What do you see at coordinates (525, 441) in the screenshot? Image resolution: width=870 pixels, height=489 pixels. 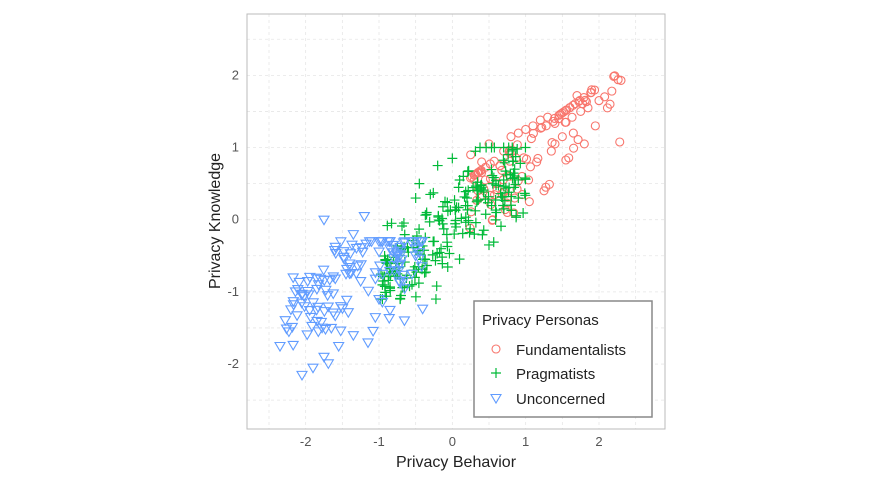 I see `x-tick-label: 1` at bounding box center [525, 441].